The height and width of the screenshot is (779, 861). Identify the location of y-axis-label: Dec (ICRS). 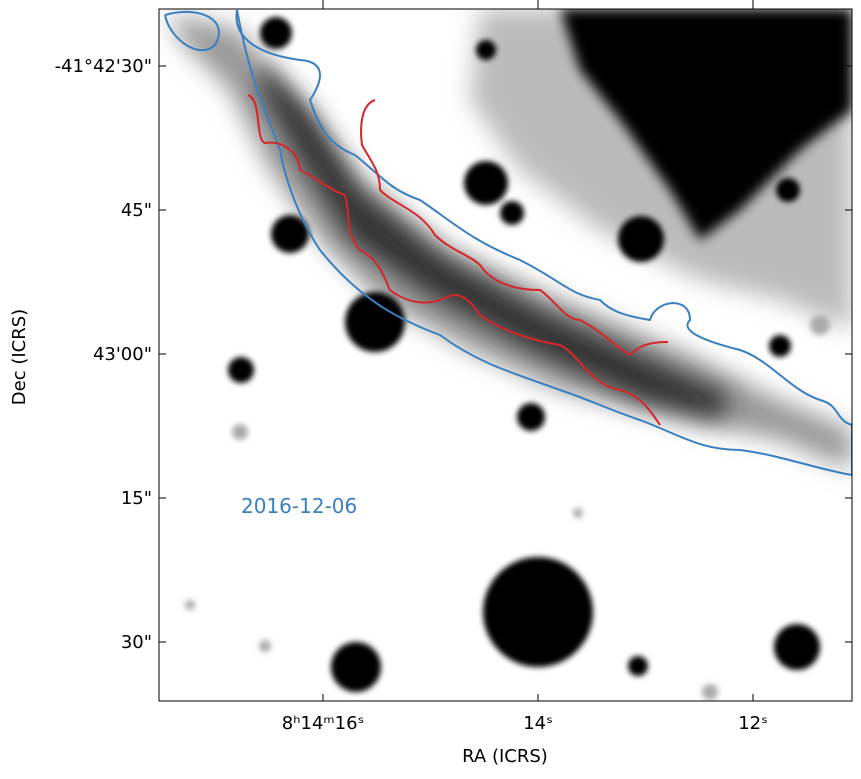
(19, 357).